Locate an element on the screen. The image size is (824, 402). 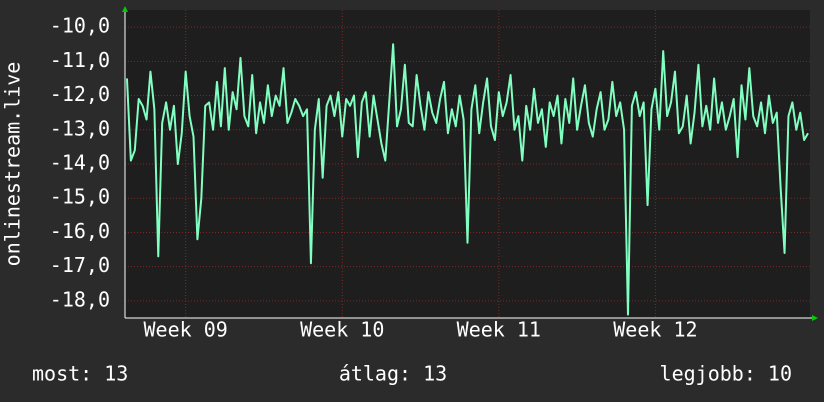
y-tick-label: -16,0 is located at coordinates (80, 231).